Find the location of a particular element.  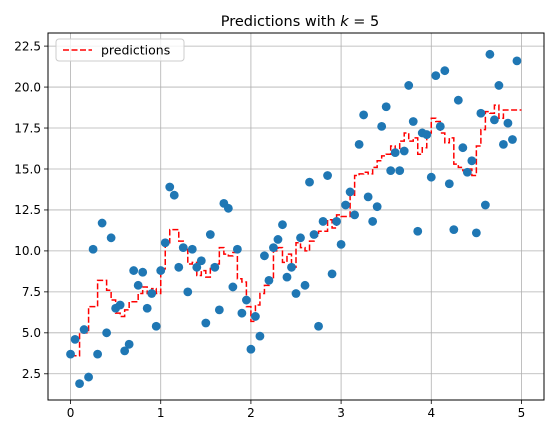

legend-box is located at coordinates (120, 50).